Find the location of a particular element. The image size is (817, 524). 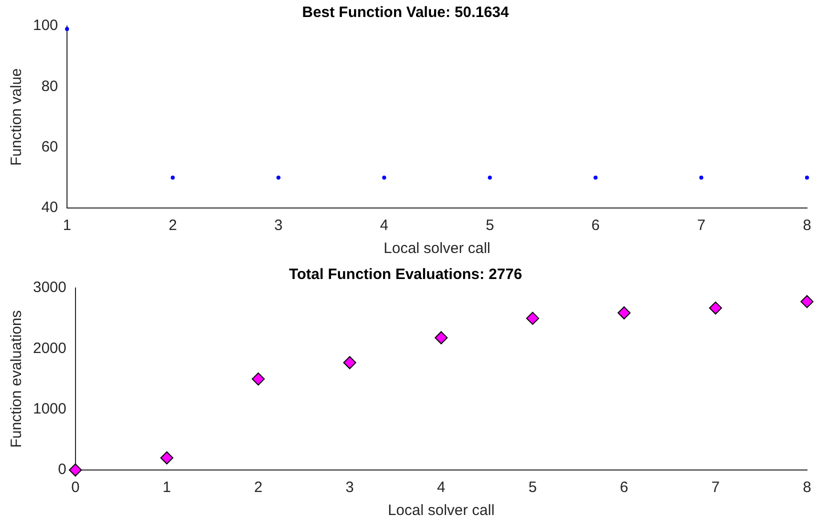

y-tick-label: 80 is located at coordinates (49, 86).